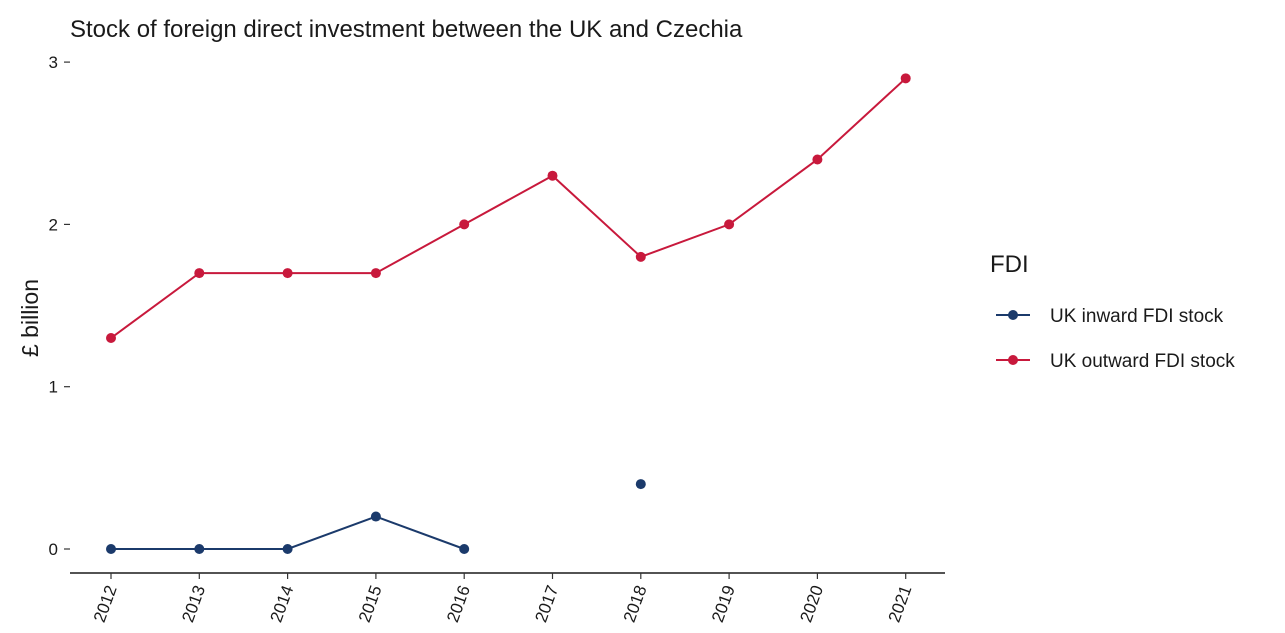  What do you see at coordinates (1013, 315) in the screenshot?
I see `legend-key-point-uk-inward-fdi-stock` at bounding box center [1013, 315].